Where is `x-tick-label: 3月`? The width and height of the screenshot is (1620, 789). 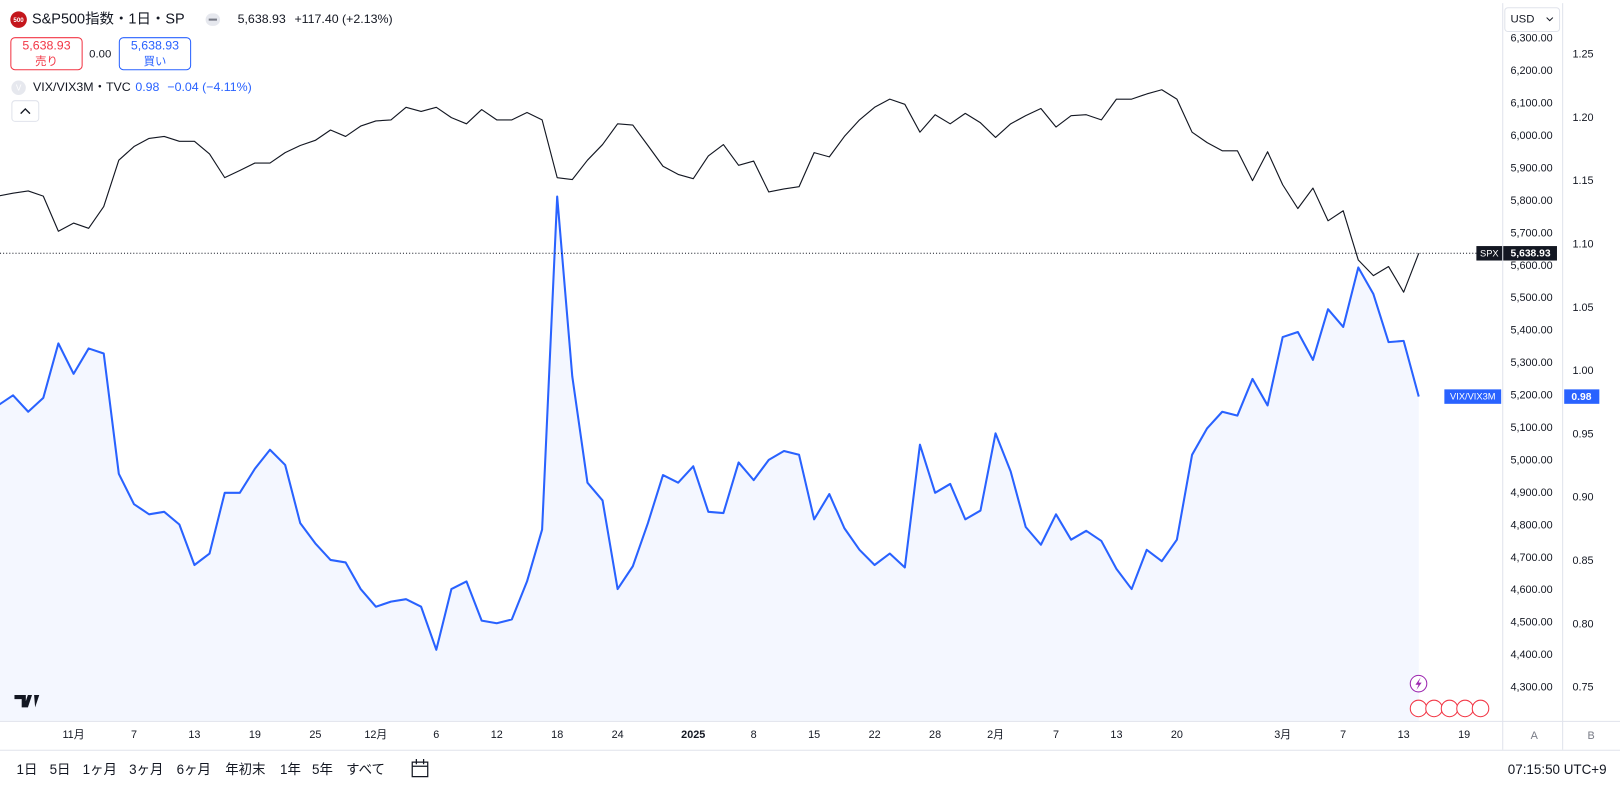
x-tick-label: 3月 is located at coordinates (1282, 735).